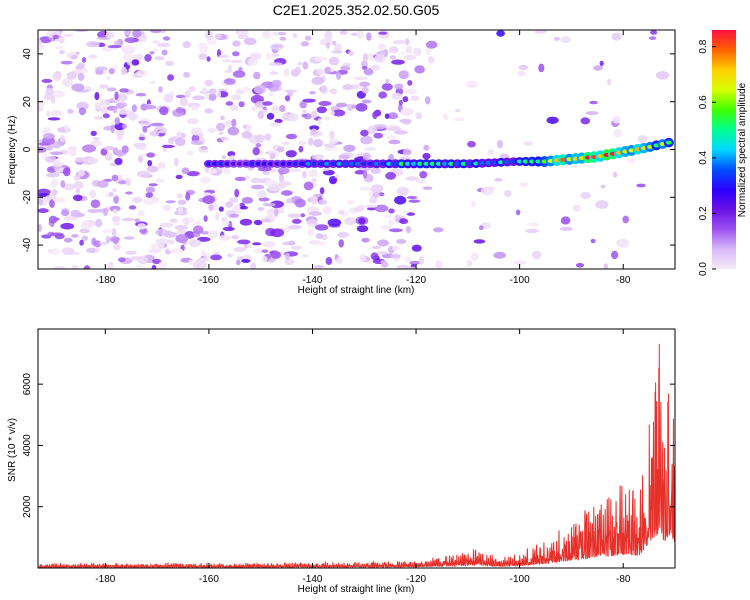 Image resolution: width=750 pixels, height=600 pixels. What do you see at coordinates (668, 142) in the screenshot?
I see `ridge-core` at bounding box center [668, 142].